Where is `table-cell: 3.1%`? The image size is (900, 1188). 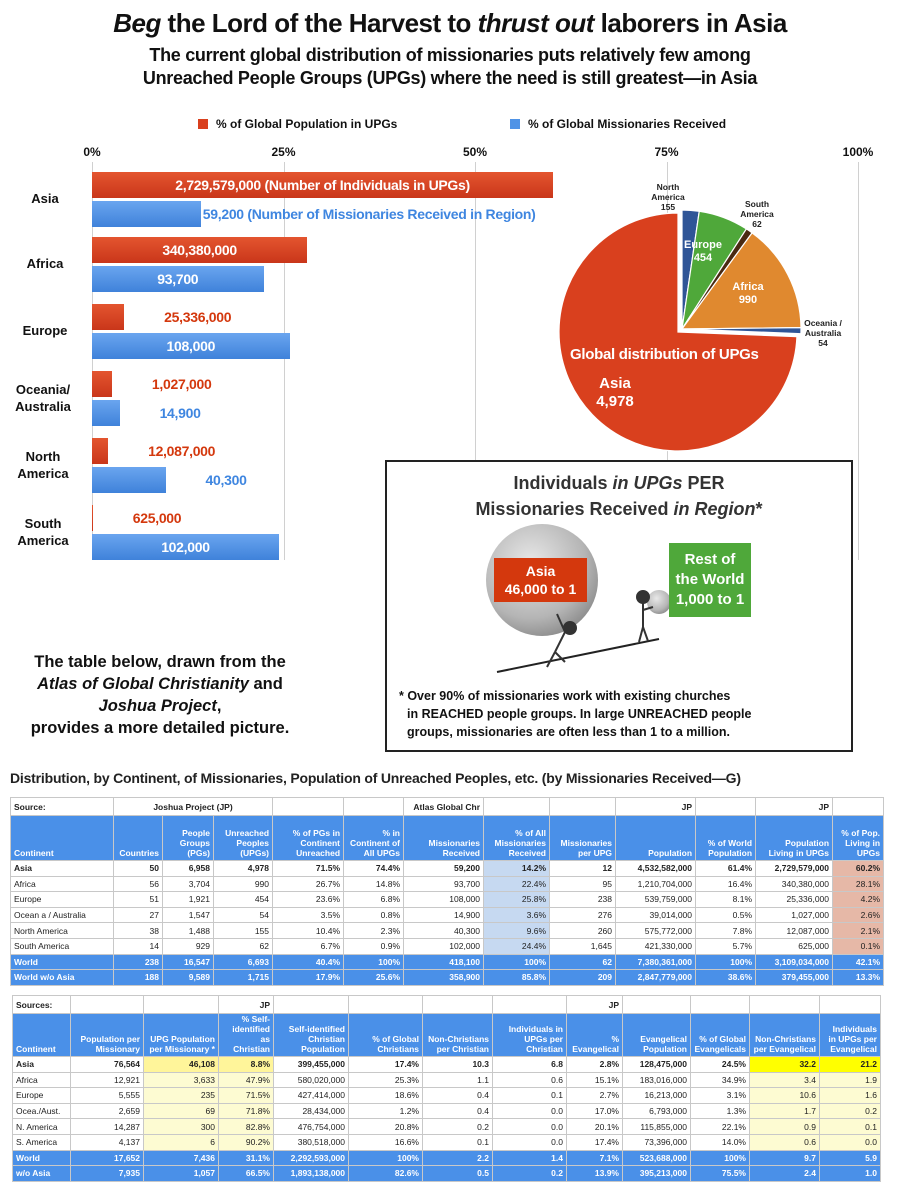
table-cell: 3.1% is located at coordinates (720, 1095).